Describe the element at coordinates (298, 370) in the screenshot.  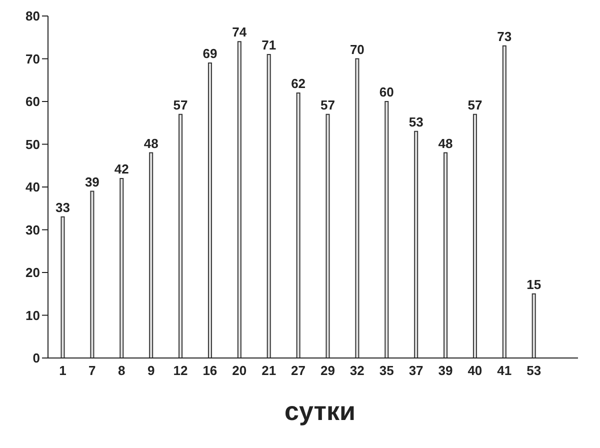
I see `x-tick-label: 27` at that location.